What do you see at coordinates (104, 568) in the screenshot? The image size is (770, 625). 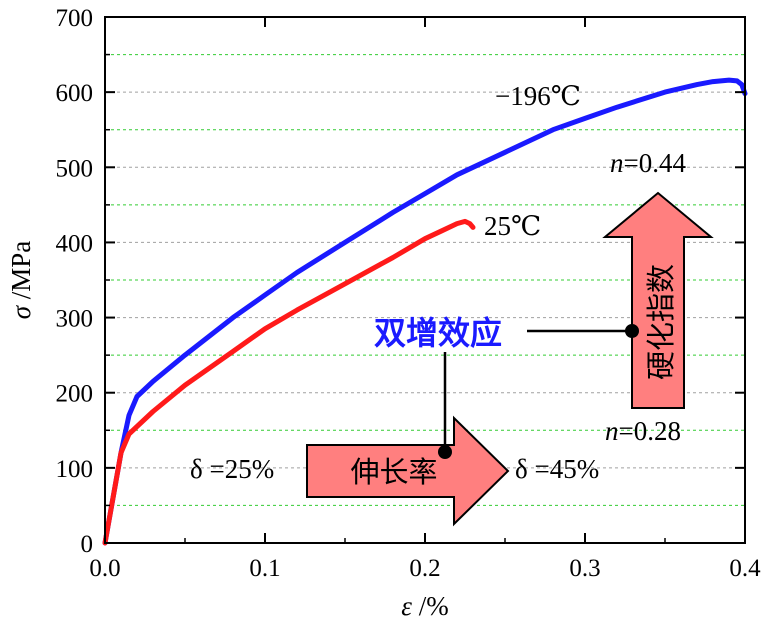 I see `x-tick-label: 0.0` at bounding box center [104, 568].